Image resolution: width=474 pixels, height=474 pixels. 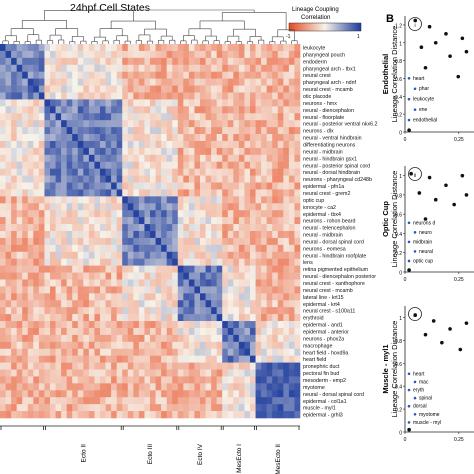 I want to click on point-annotation: dorsal, so click(x=420, y=407).